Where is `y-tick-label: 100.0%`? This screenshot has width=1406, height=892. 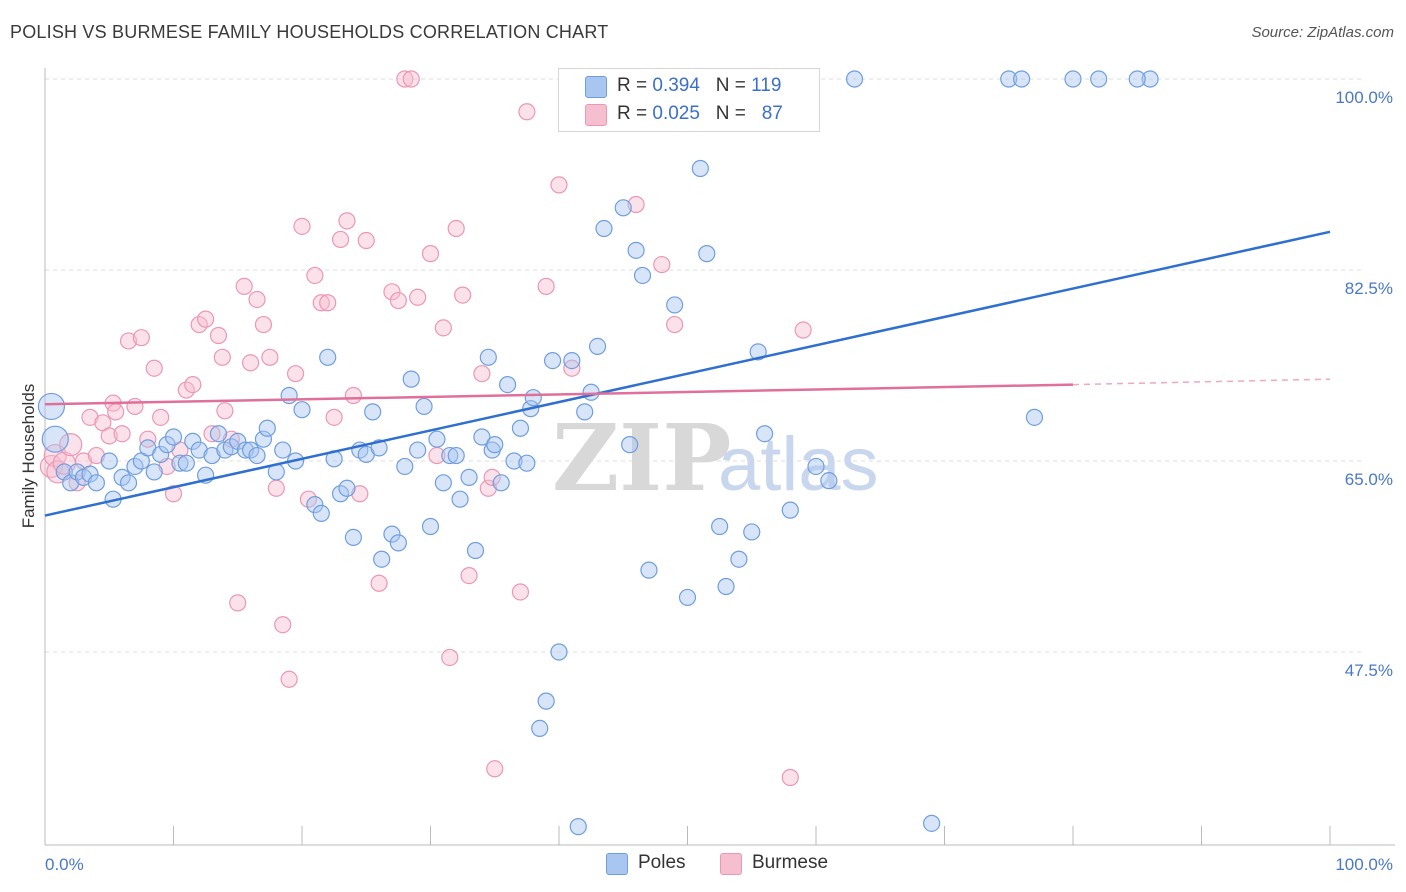
y-tick-label: 100.0% is located at coordinates (1364, 97).